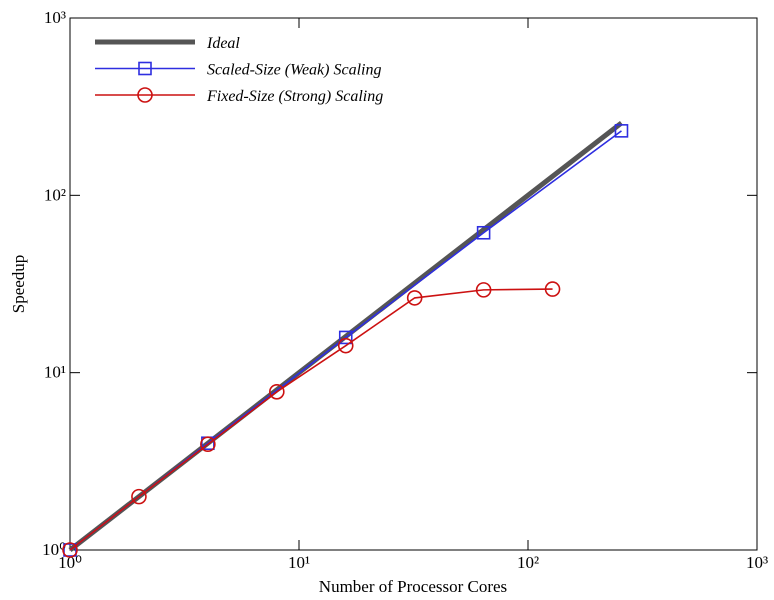 This screenshot has height=600, width=774. I want to click on x-tick-label: 10¹, so click(299, 562).